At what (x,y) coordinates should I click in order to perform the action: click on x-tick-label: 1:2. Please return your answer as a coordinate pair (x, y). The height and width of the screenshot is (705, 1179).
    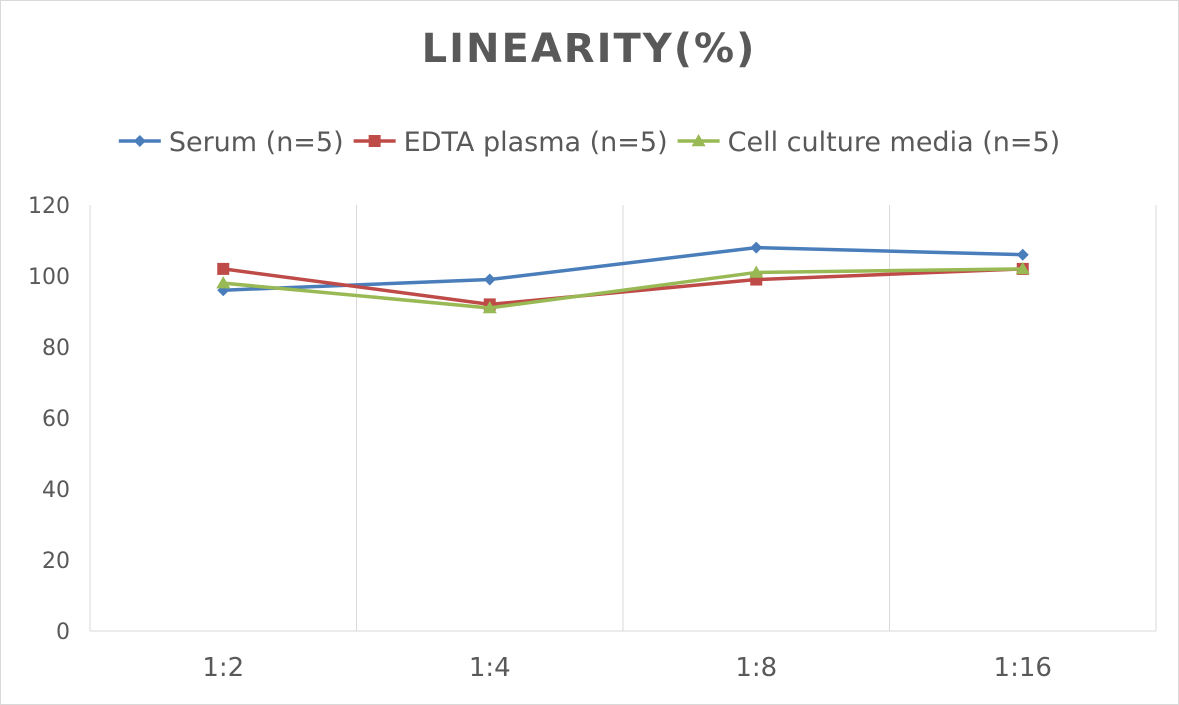
    Looking at the image, I should click on (223, 668).